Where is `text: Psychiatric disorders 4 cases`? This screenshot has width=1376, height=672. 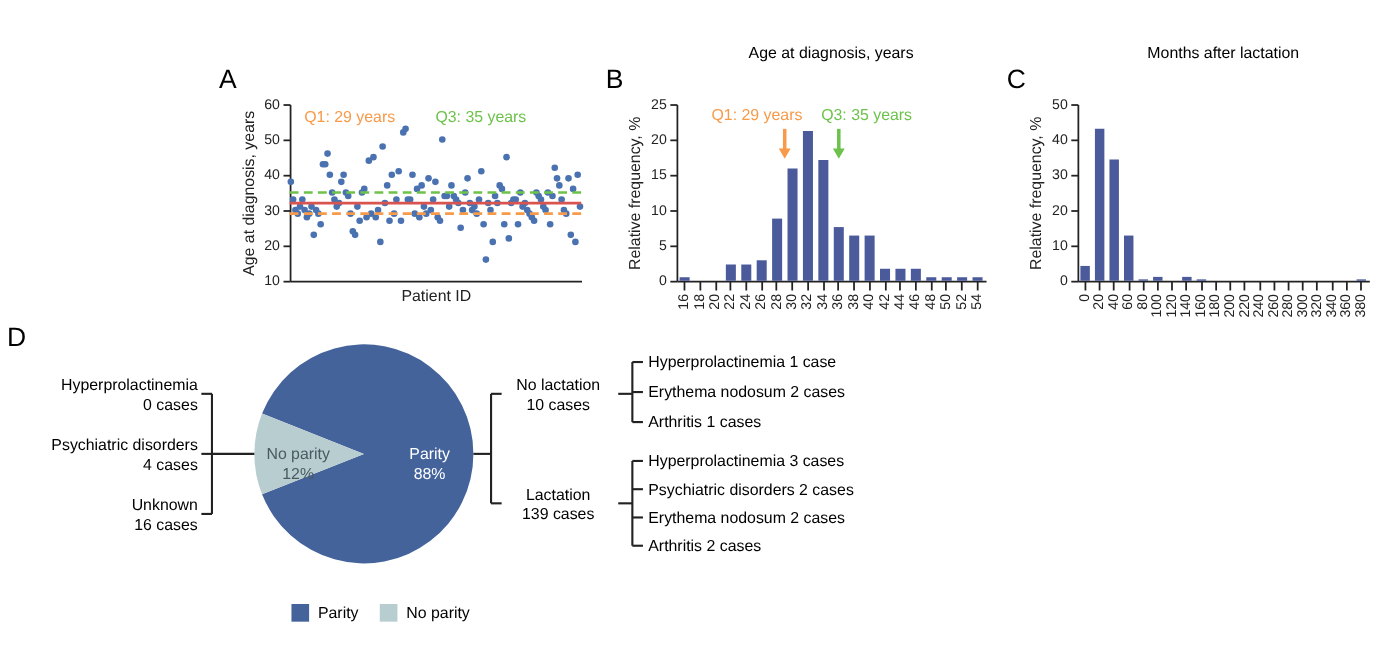 text: Psychiatric disorders 4 cases is located at coordinates (124, 455).